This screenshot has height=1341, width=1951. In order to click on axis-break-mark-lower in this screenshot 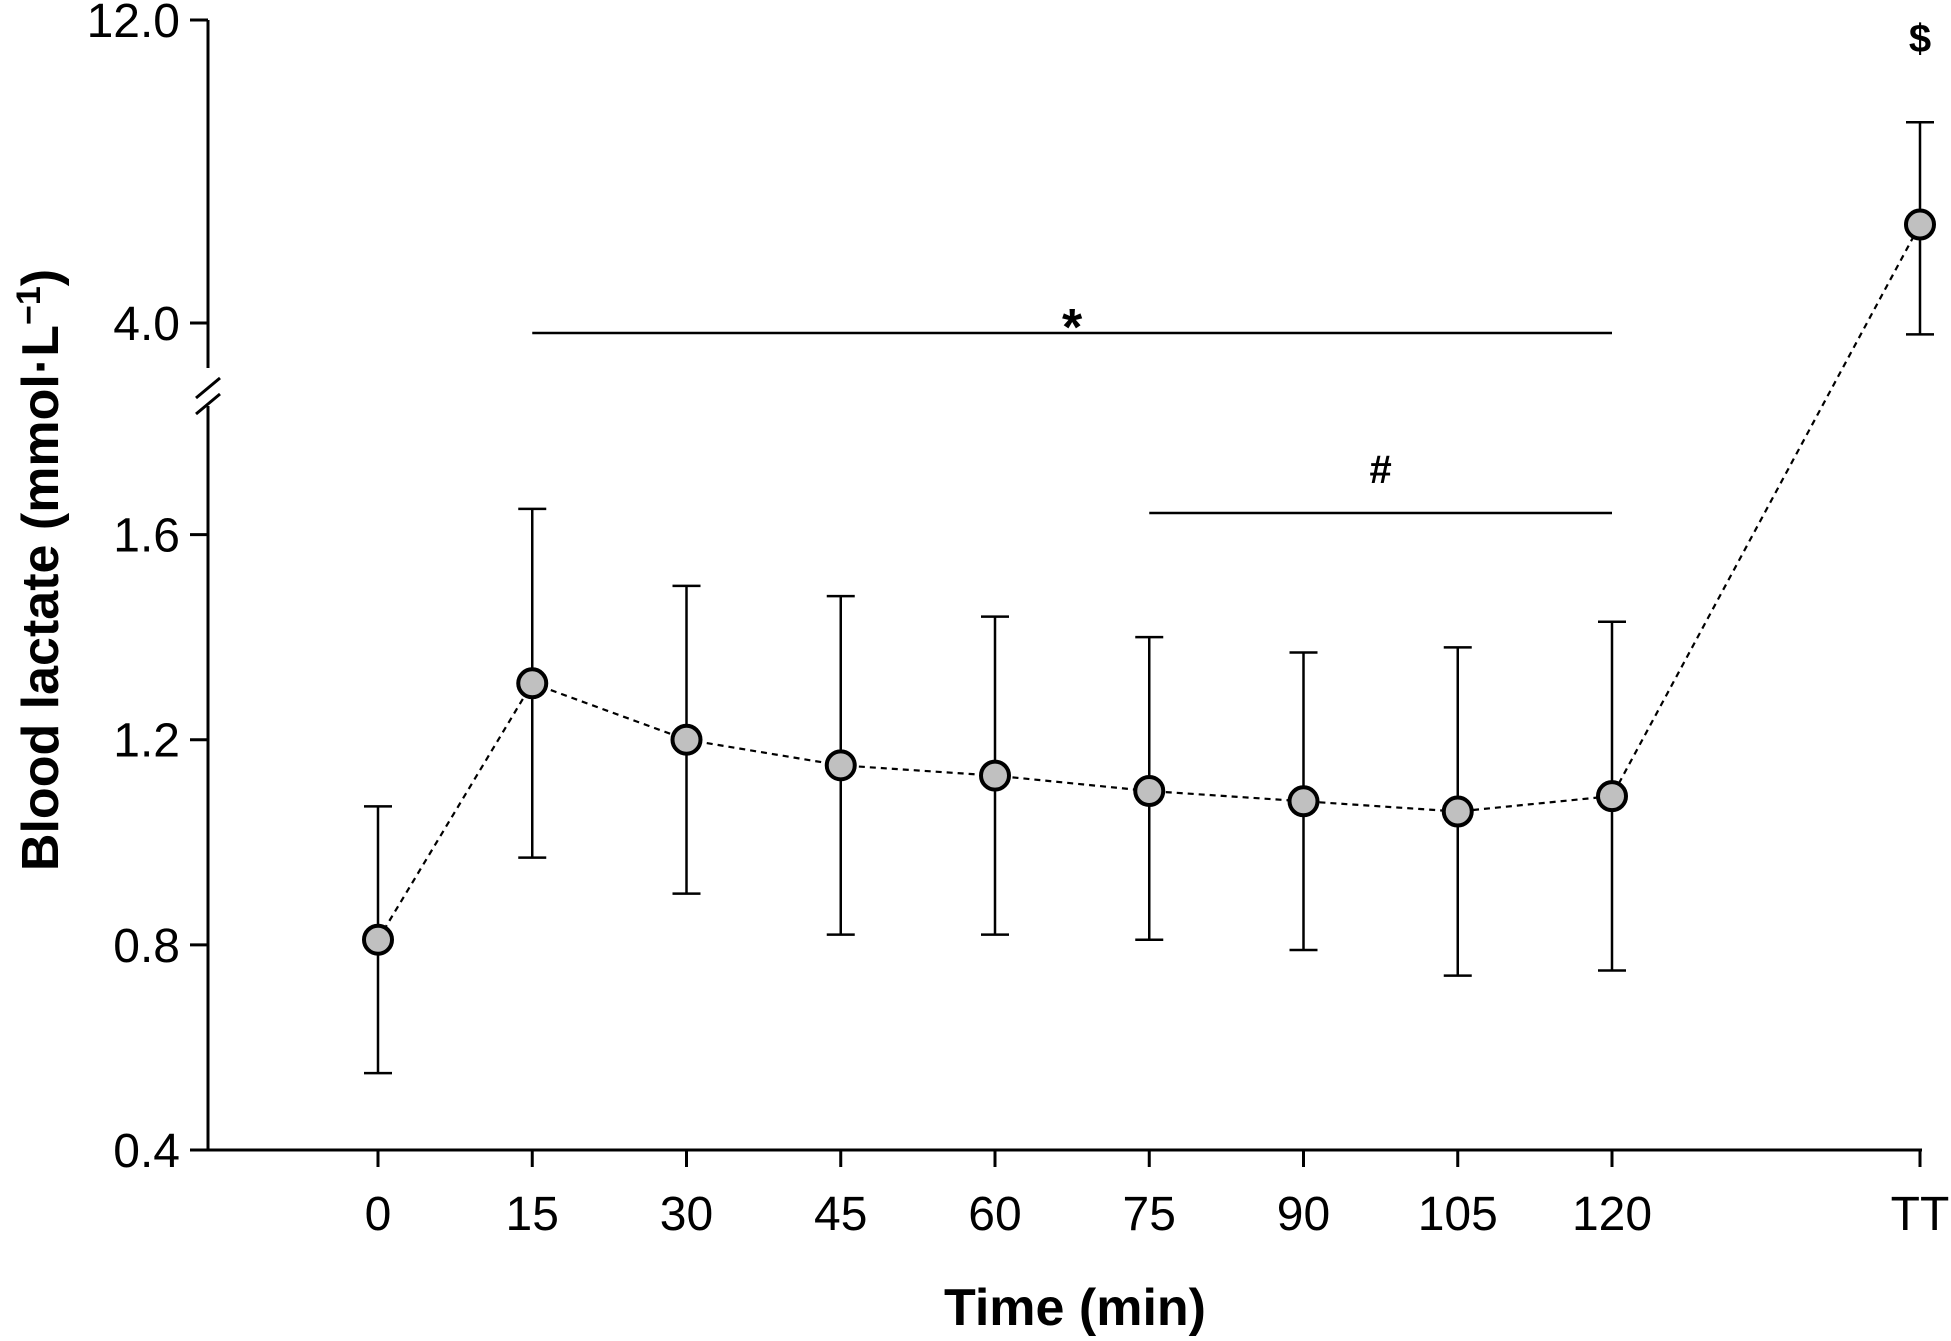, I will do `click(208, 388)`.